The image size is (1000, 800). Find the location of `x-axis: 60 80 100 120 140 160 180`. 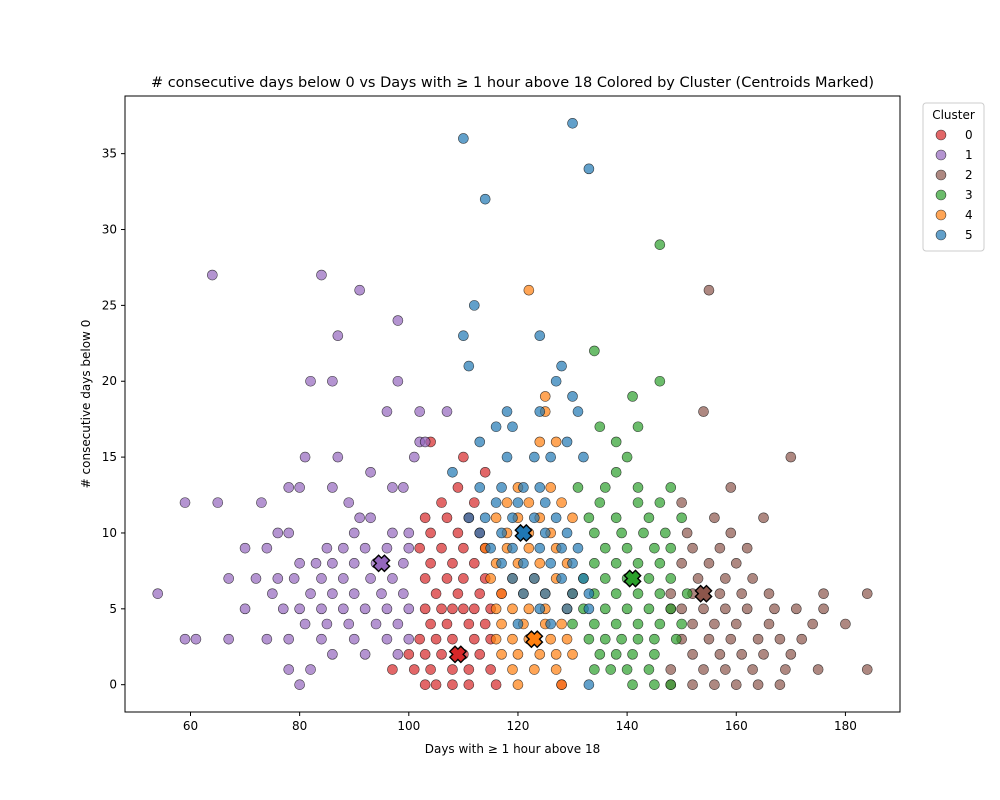

x-axis: 60 80 100 120 140 160 180 is located at coordinates (520, 722).